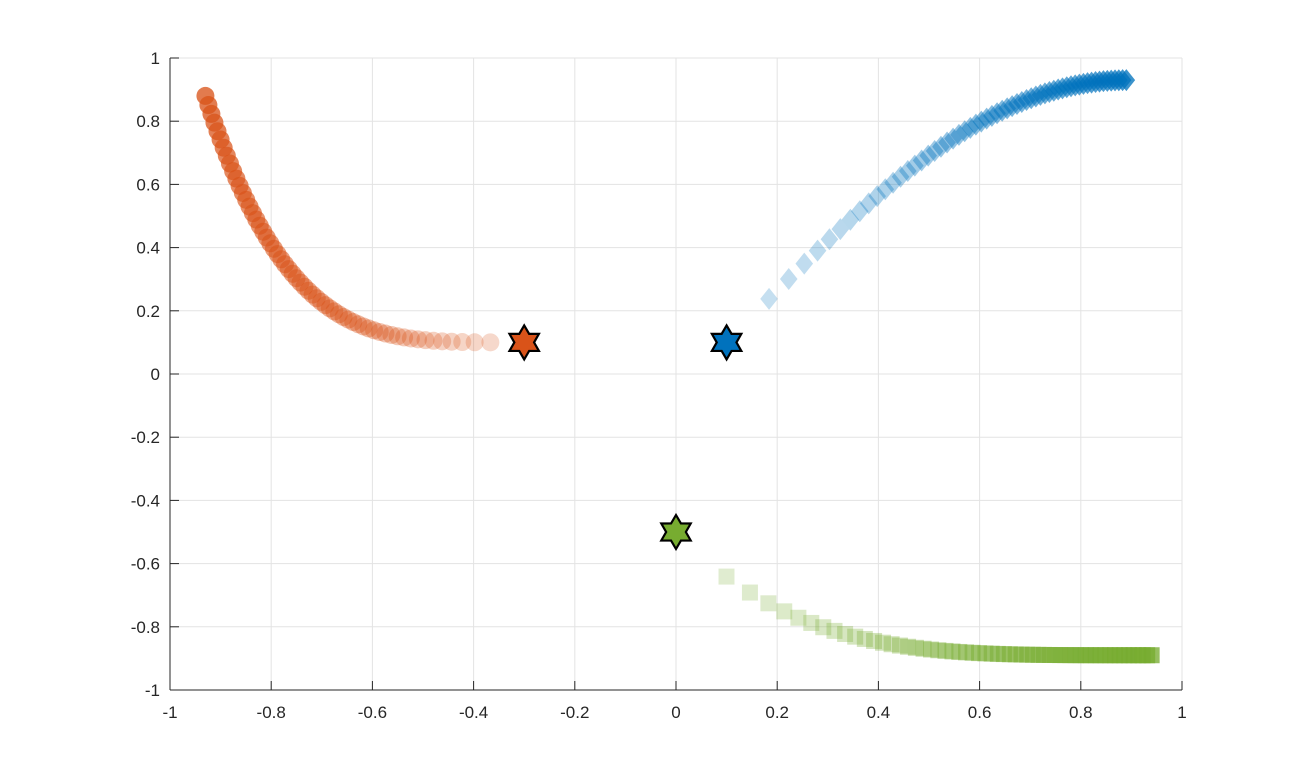 The height and width of the screenshot is (775, 1306). Describe the element at coordinates (145, 627) in the screenshot. I see `y-tick-label: -0.8` at that location.